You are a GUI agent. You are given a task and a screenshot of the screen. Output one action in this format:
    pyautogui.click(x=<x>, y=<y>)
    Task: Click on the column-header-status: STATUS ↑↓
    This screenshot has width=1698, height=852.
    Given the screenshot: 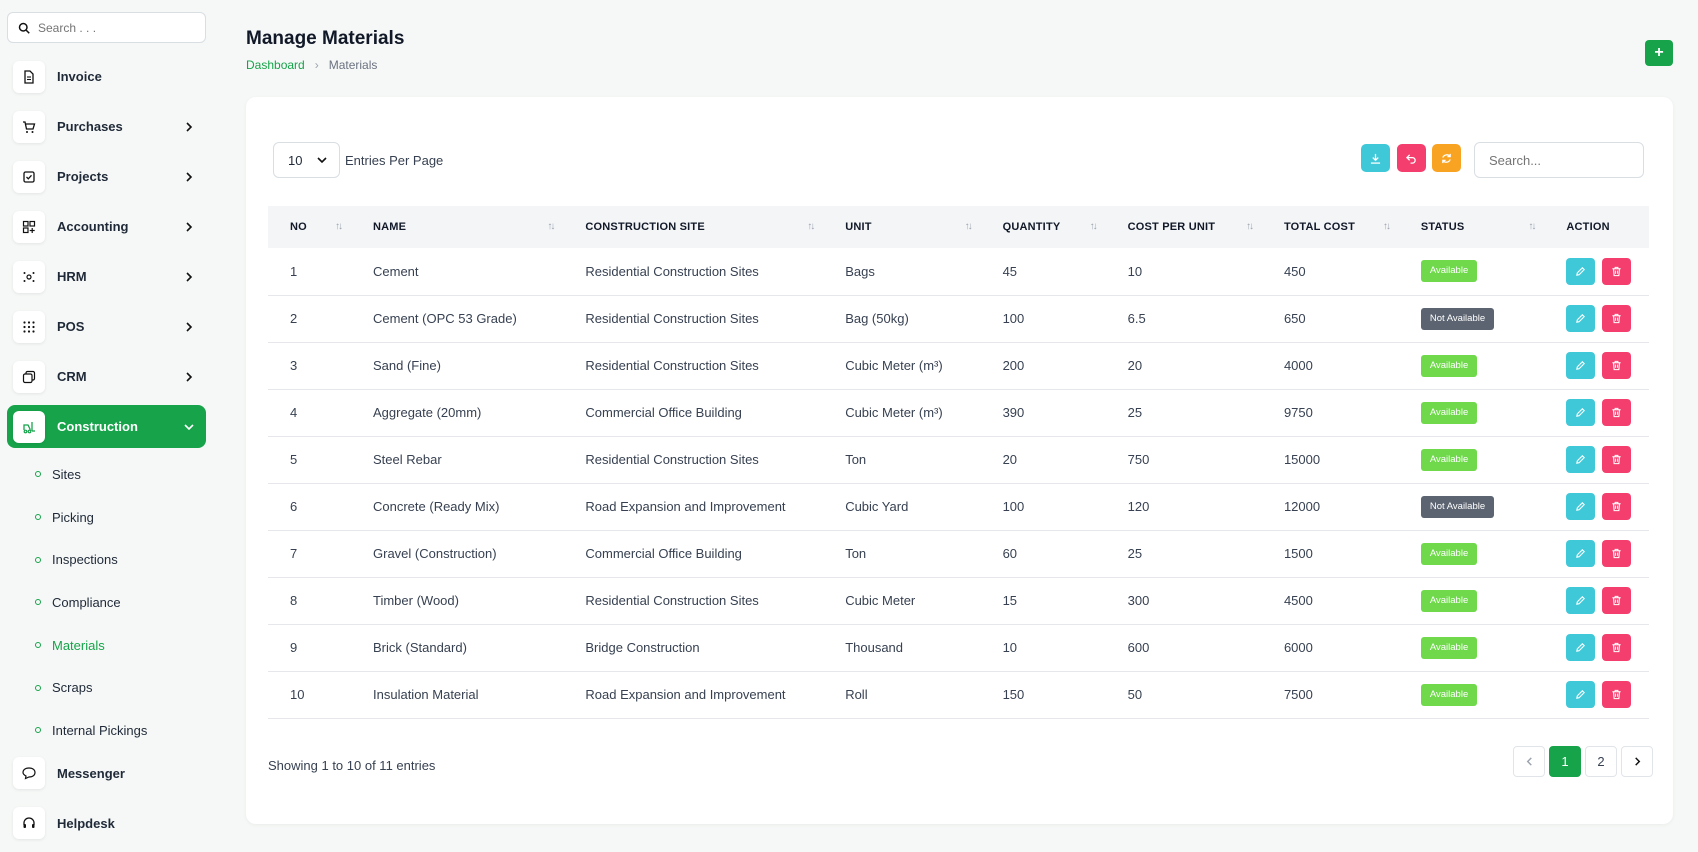 What is the action you would take?
    pyautogui.click(x=1472, y=227)
    